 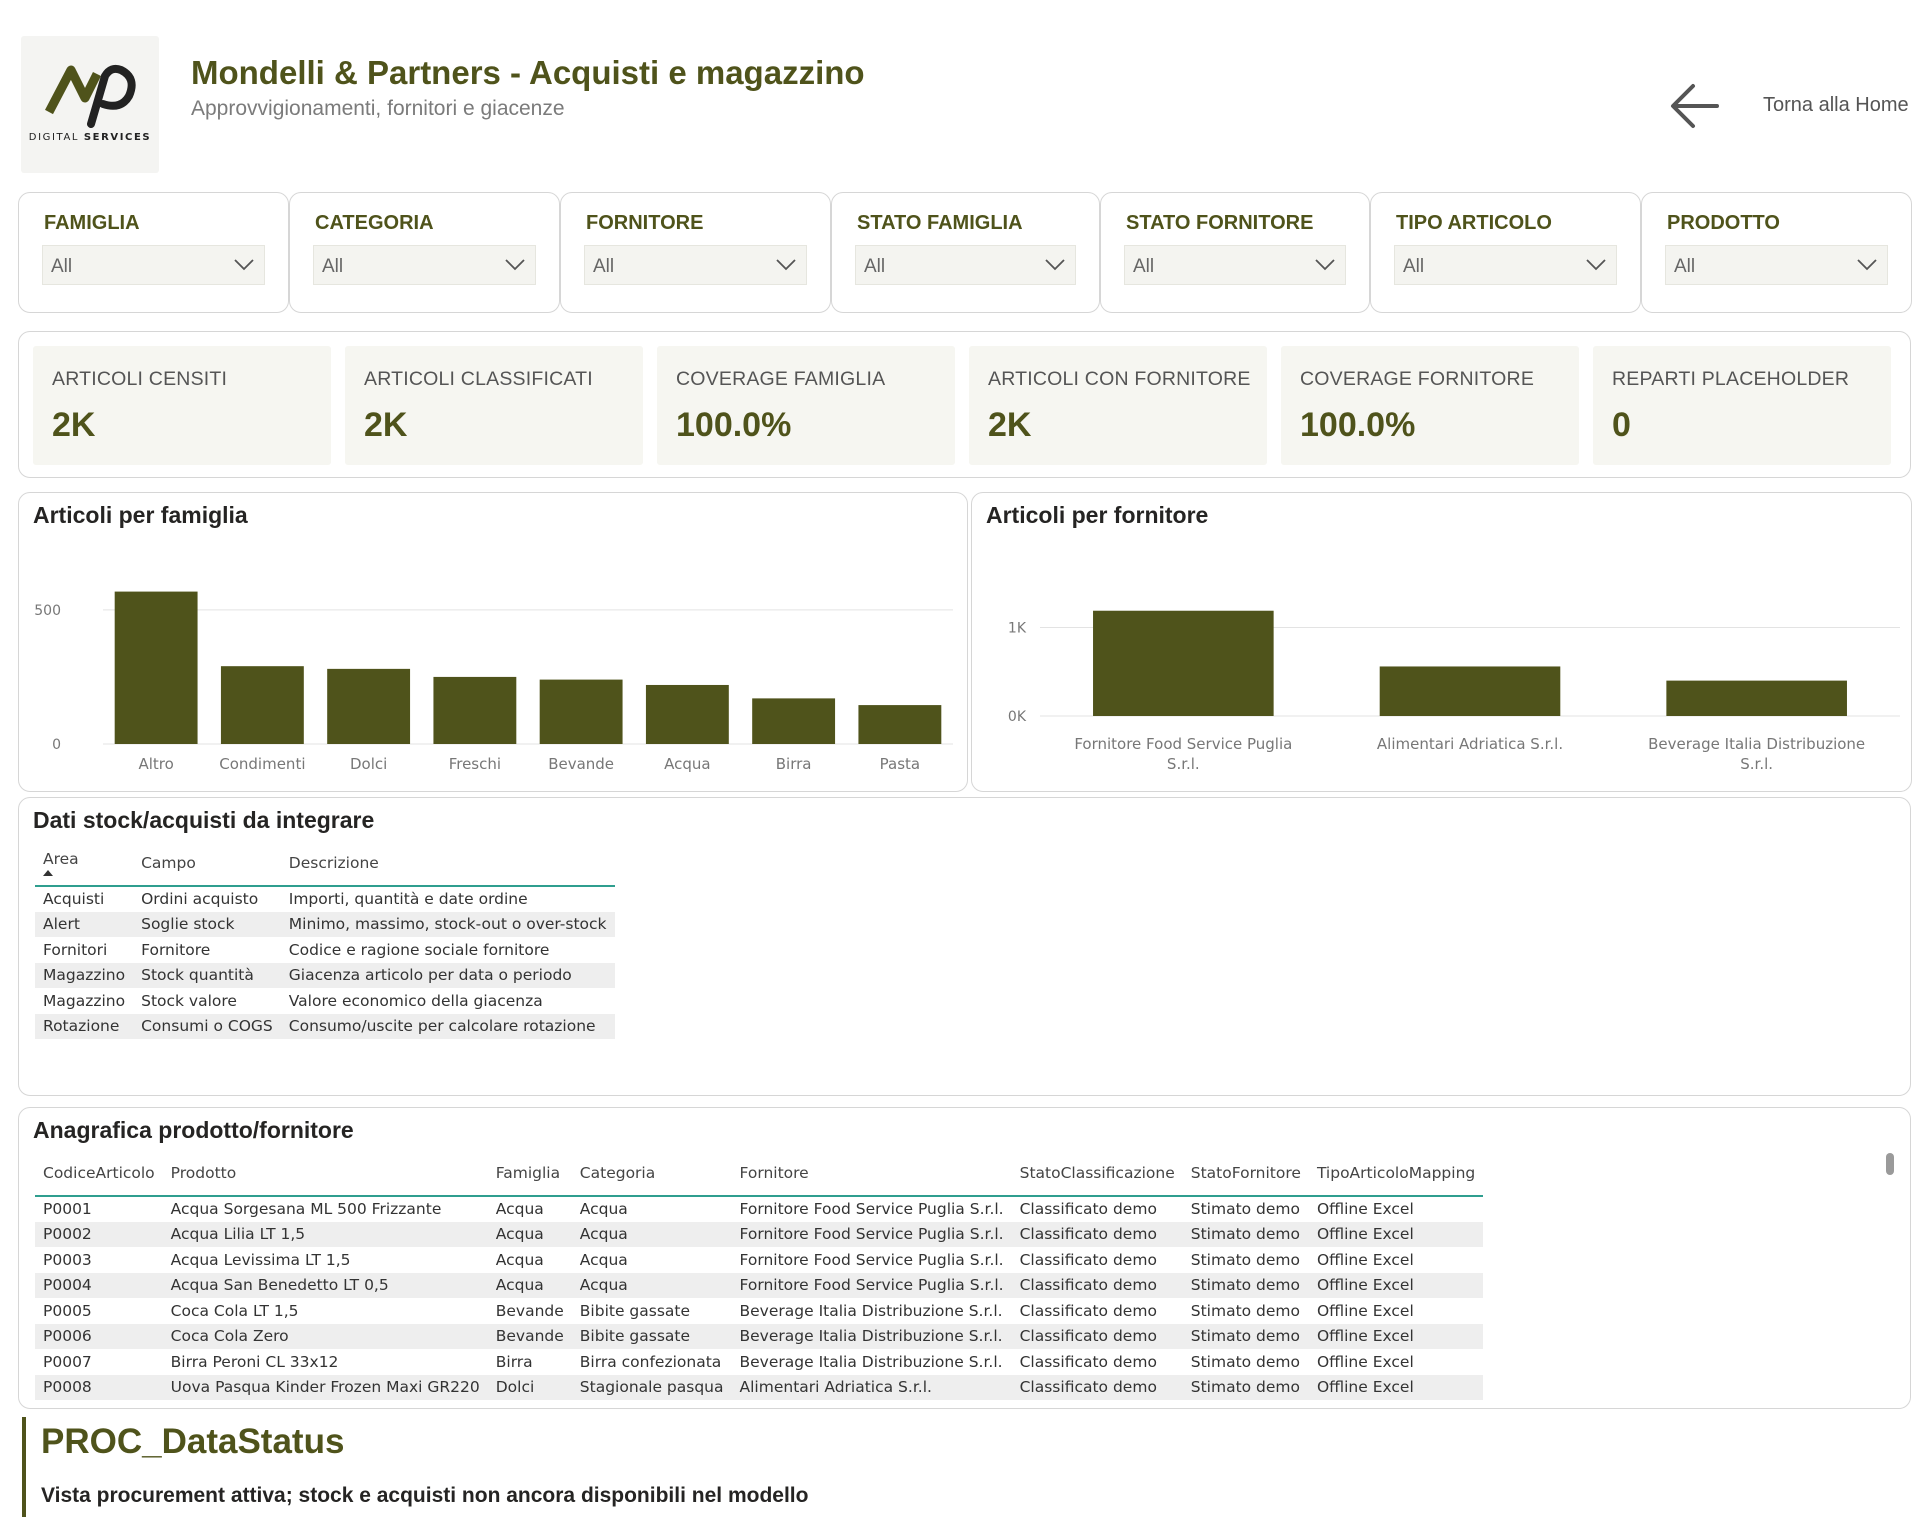 What do you see at coordinates (1836, 105) in the screenshot?
I see `home-link: Torna alla Home` at bounding box center [1836, 105].